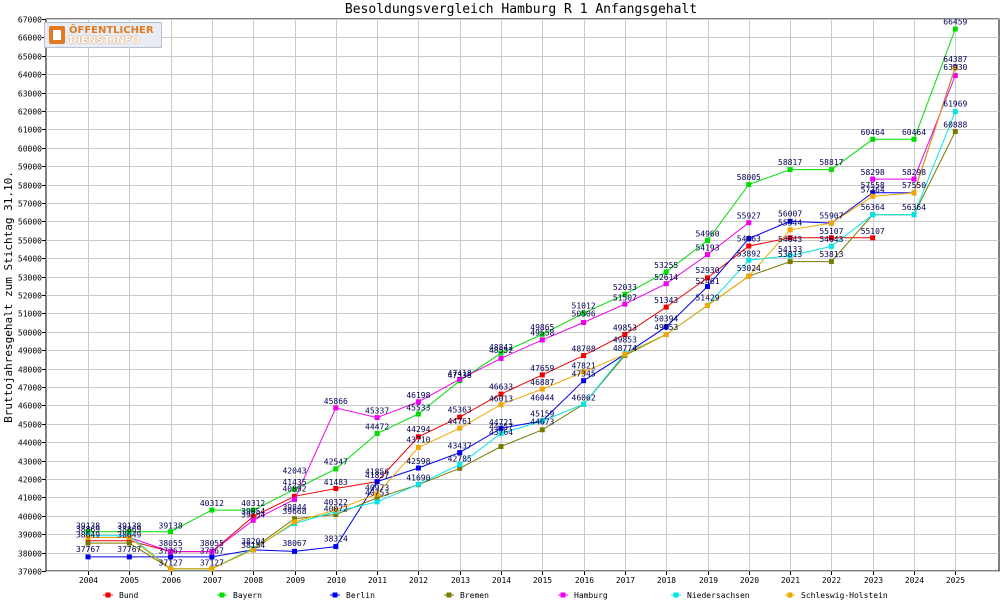 This screenshot has width=1000, height=600. Describe the element at coordinates (30, 130) in the screenshot. I see `y-tick-label: 61000` at that location.